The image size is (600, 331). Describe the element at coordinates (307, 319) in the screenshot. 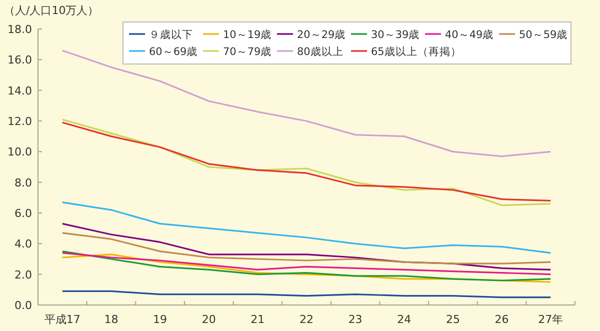

I see `x-tick-label: 22` at that location.